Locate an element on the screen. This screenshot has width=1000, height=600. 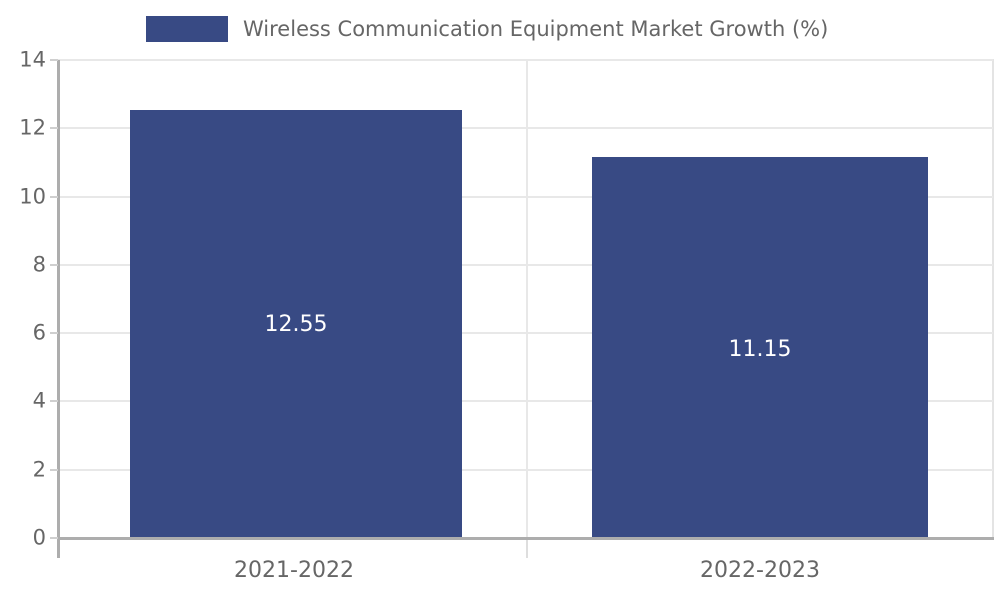
y-tick-label-2: 2 is located at coordinates (39, 469).